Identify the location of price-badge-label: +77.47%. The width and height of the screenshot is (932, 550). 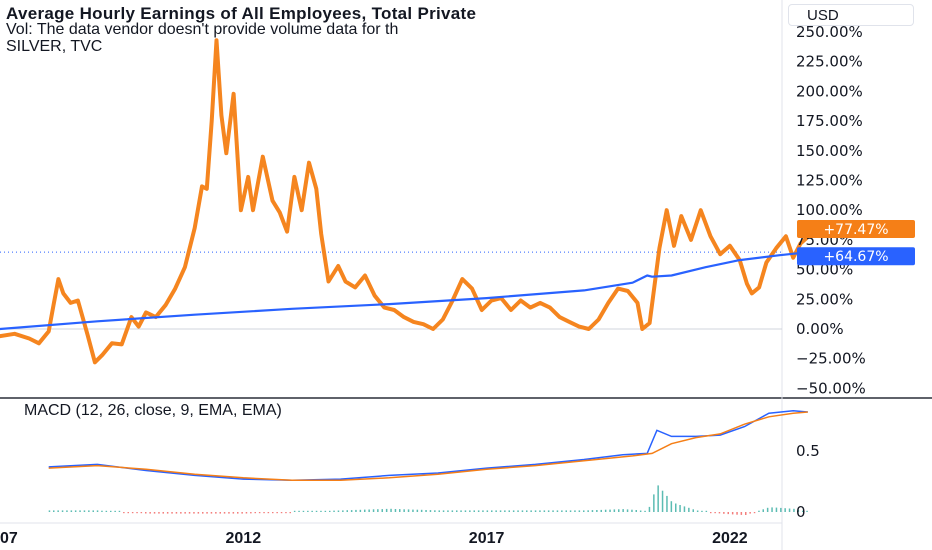
(855, 230).